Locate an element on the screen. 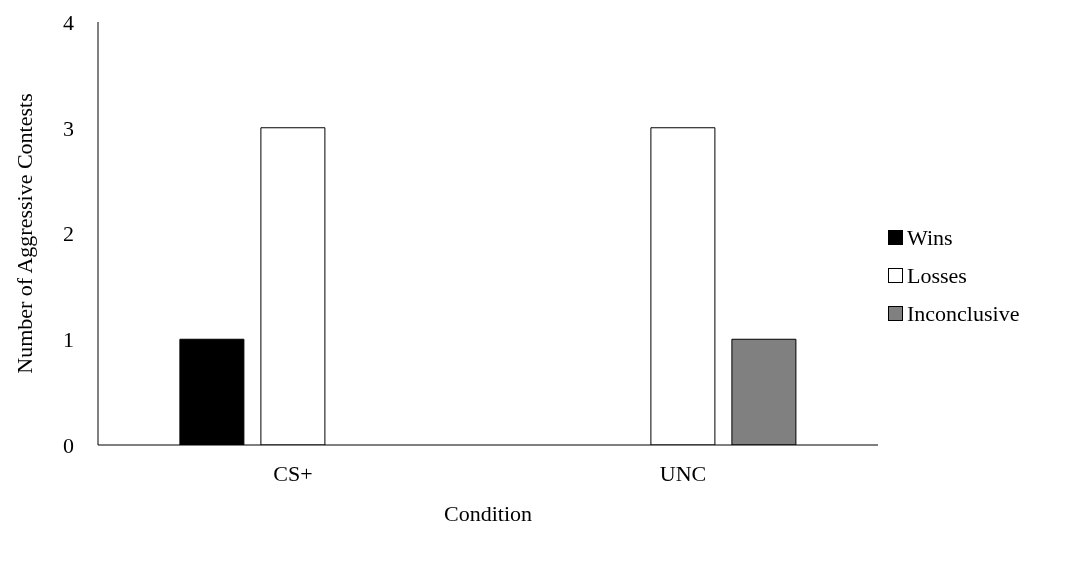 This screenshot has width=1065, height=563. x-tick-label: CS+ is located at coordinates (293, 473).